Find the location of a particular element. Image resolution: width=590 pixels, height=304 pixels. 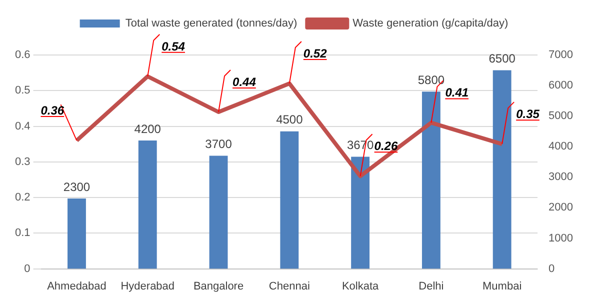

y-tick-label: 0.6 is located at coordinates (22, 55).